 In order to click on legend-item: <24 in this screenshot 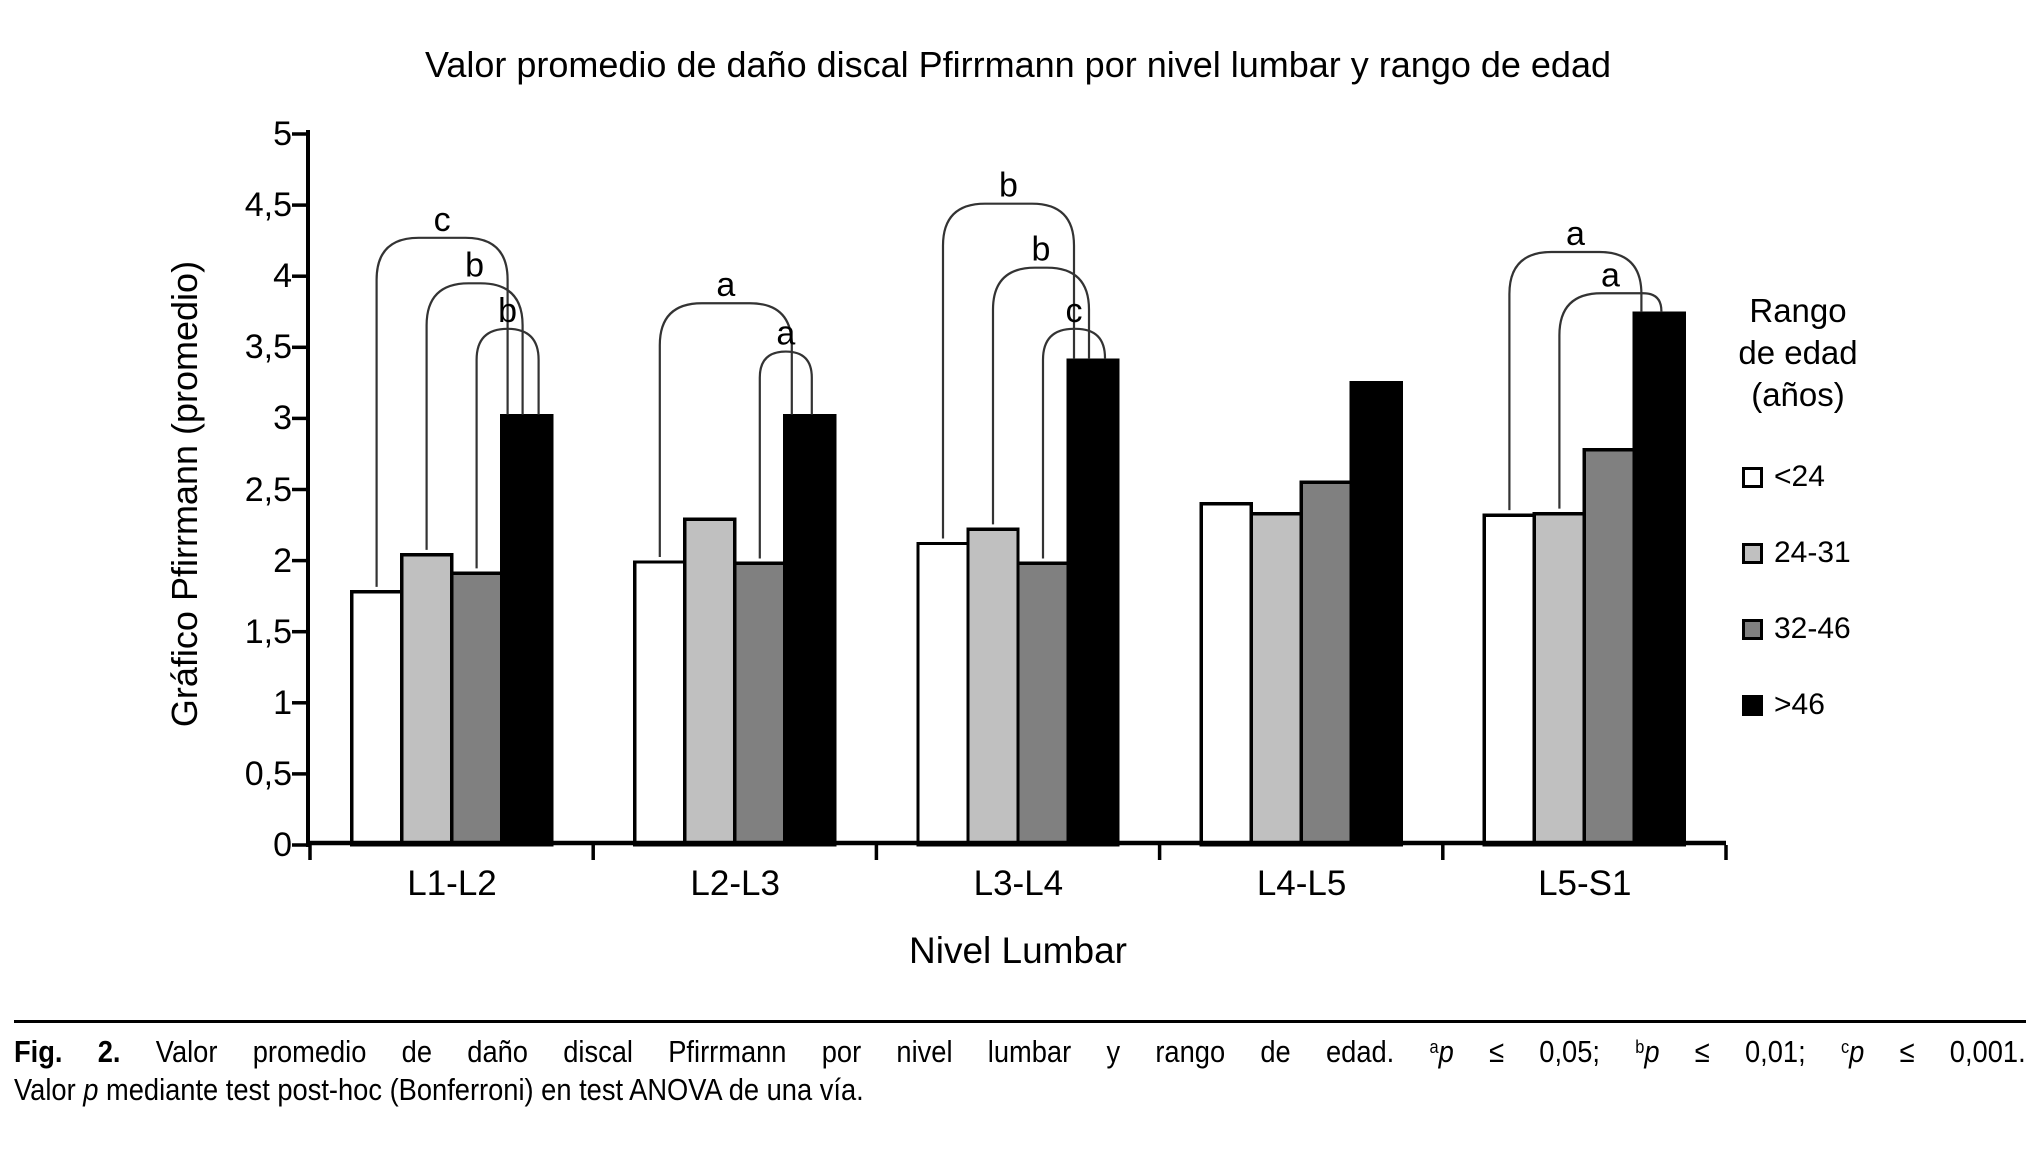, I will do `click(1783, 477)`.